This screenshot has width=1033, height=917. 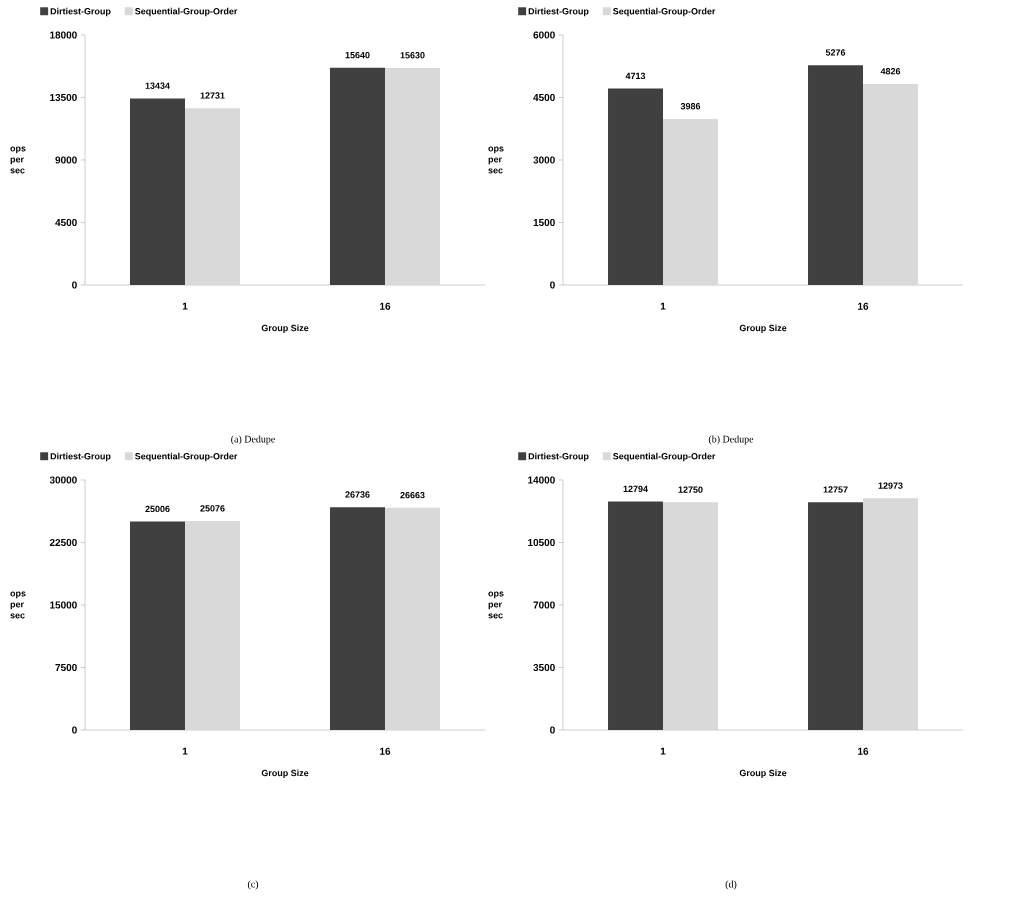 I want to click on data-label: 12973, so click(x=890, y=485).